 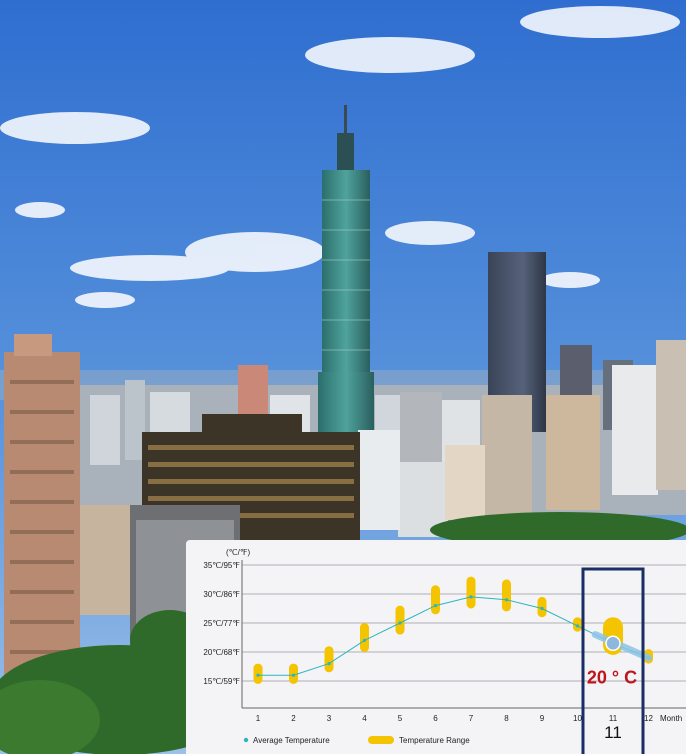 I want to click on y-axis-unit-label: (℃/℉), so click(x=238, y=552).